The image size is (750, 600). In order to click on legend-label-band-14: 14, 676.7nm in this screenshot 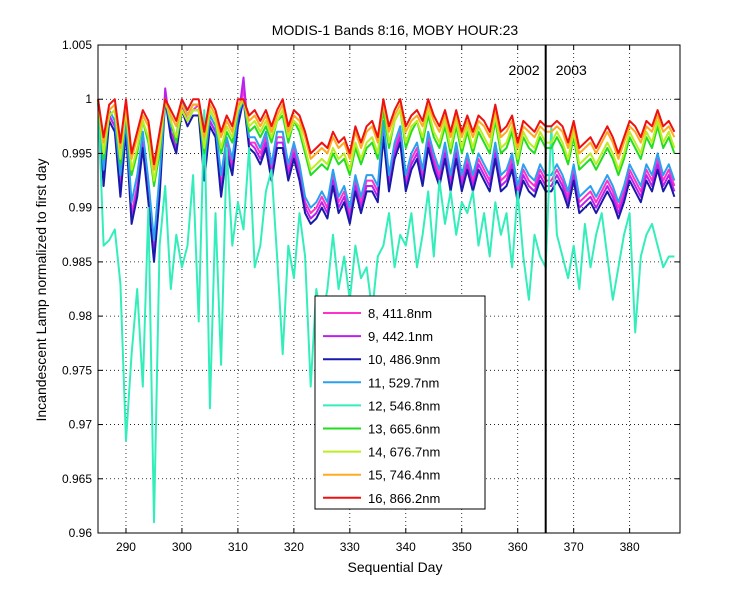, I will do `click(404, 452)`.